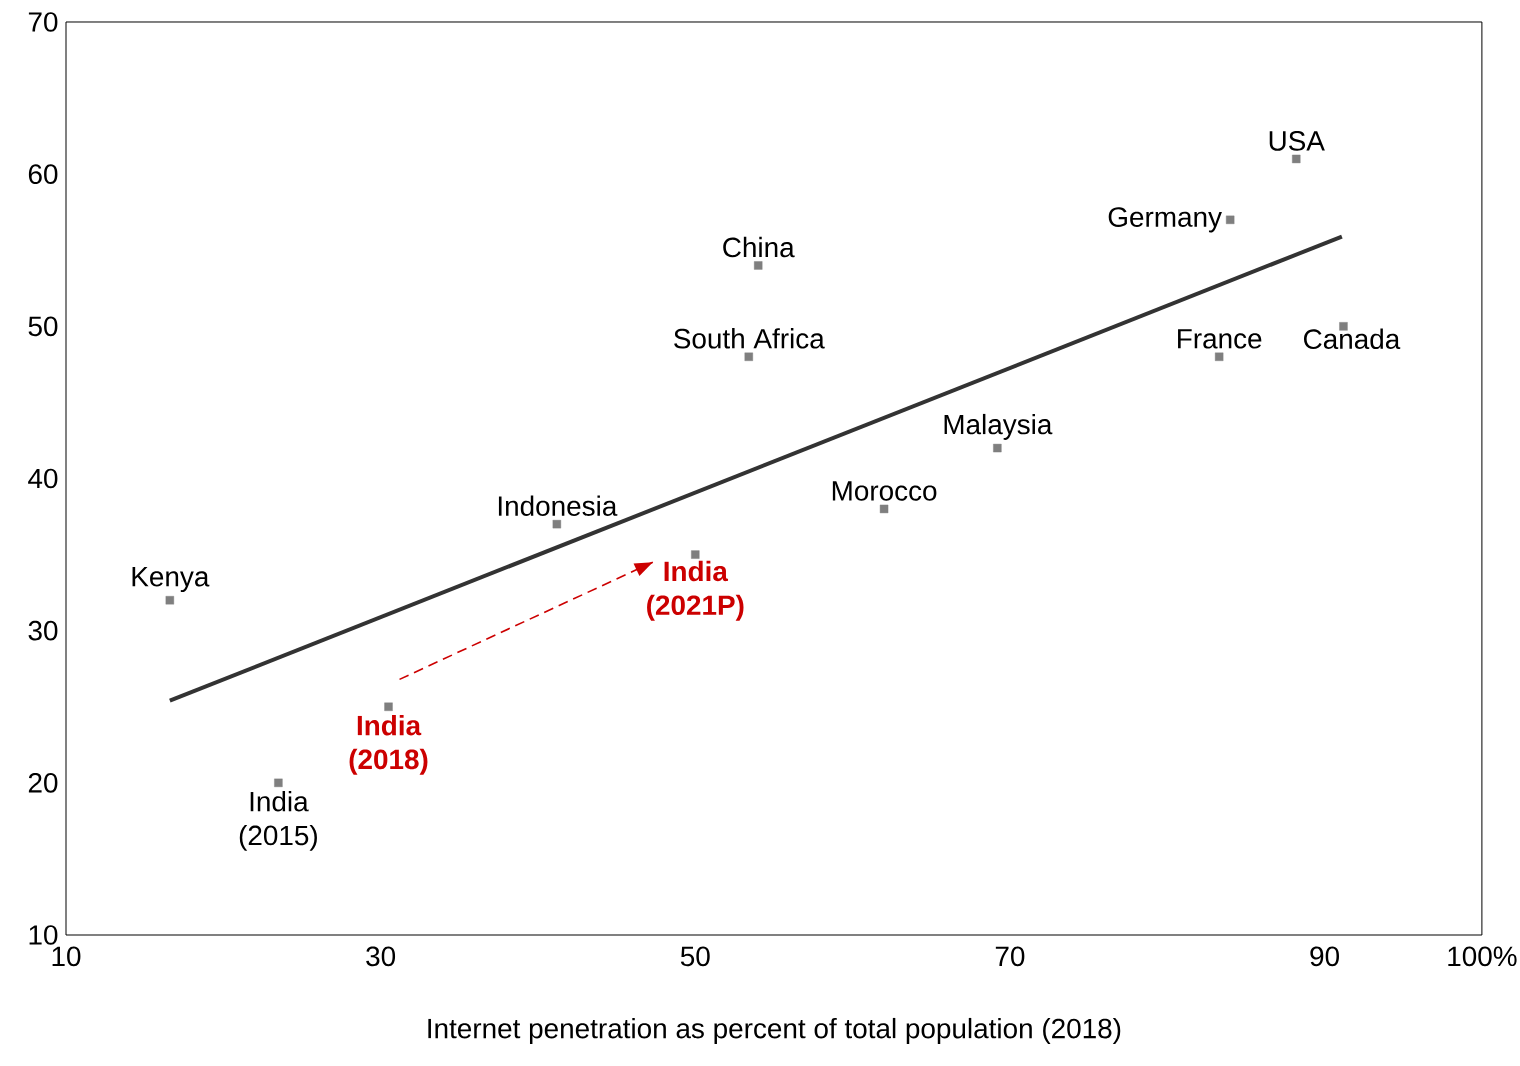  I want to click on annotation: India (2018), so click(388, 744).